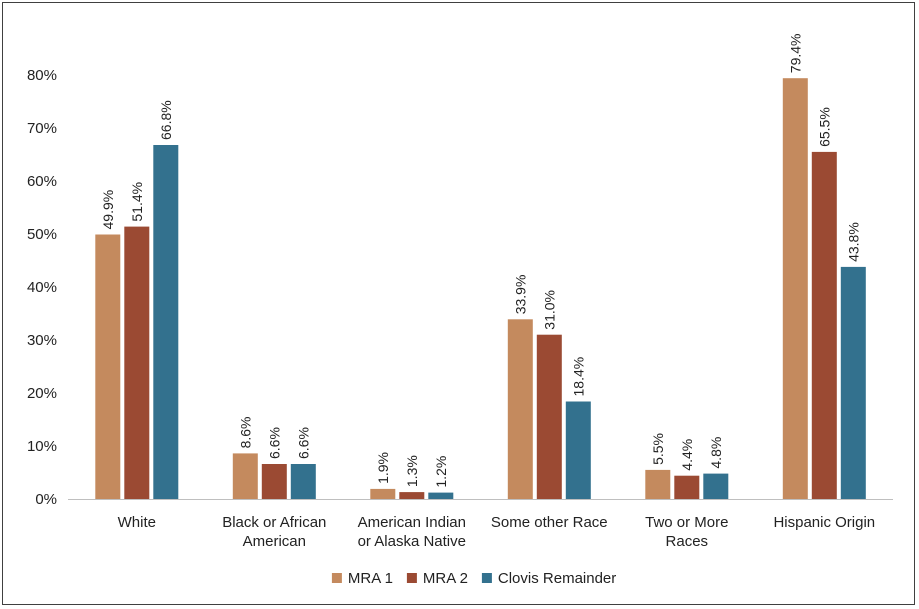 The image size is (919, 609). I want to click on y-tick-label: 70%, so click(42, 128).